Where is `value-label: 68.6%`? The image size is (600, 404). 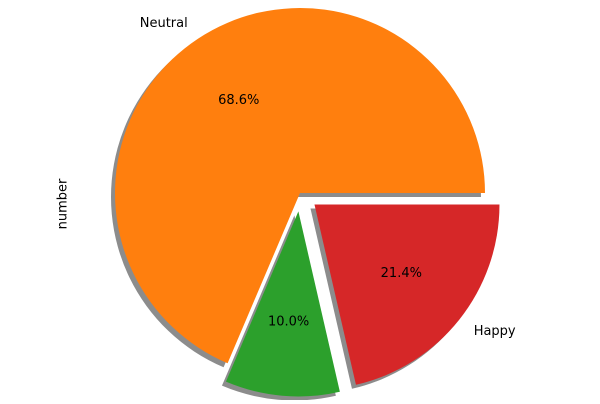 value-label: 68.6% is located at coordinates (238, 100).